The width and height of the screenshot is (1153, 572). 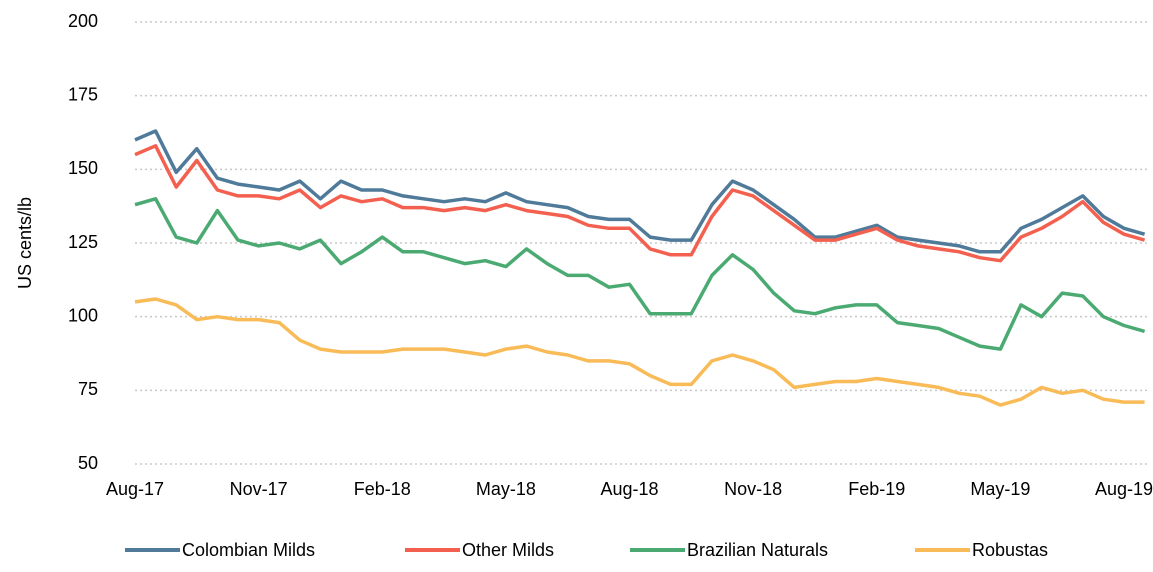 What do you see at coordinates (88, 389) in the screenshot?
I see `y-tick-label: 75` at bounding box center [88, 389].